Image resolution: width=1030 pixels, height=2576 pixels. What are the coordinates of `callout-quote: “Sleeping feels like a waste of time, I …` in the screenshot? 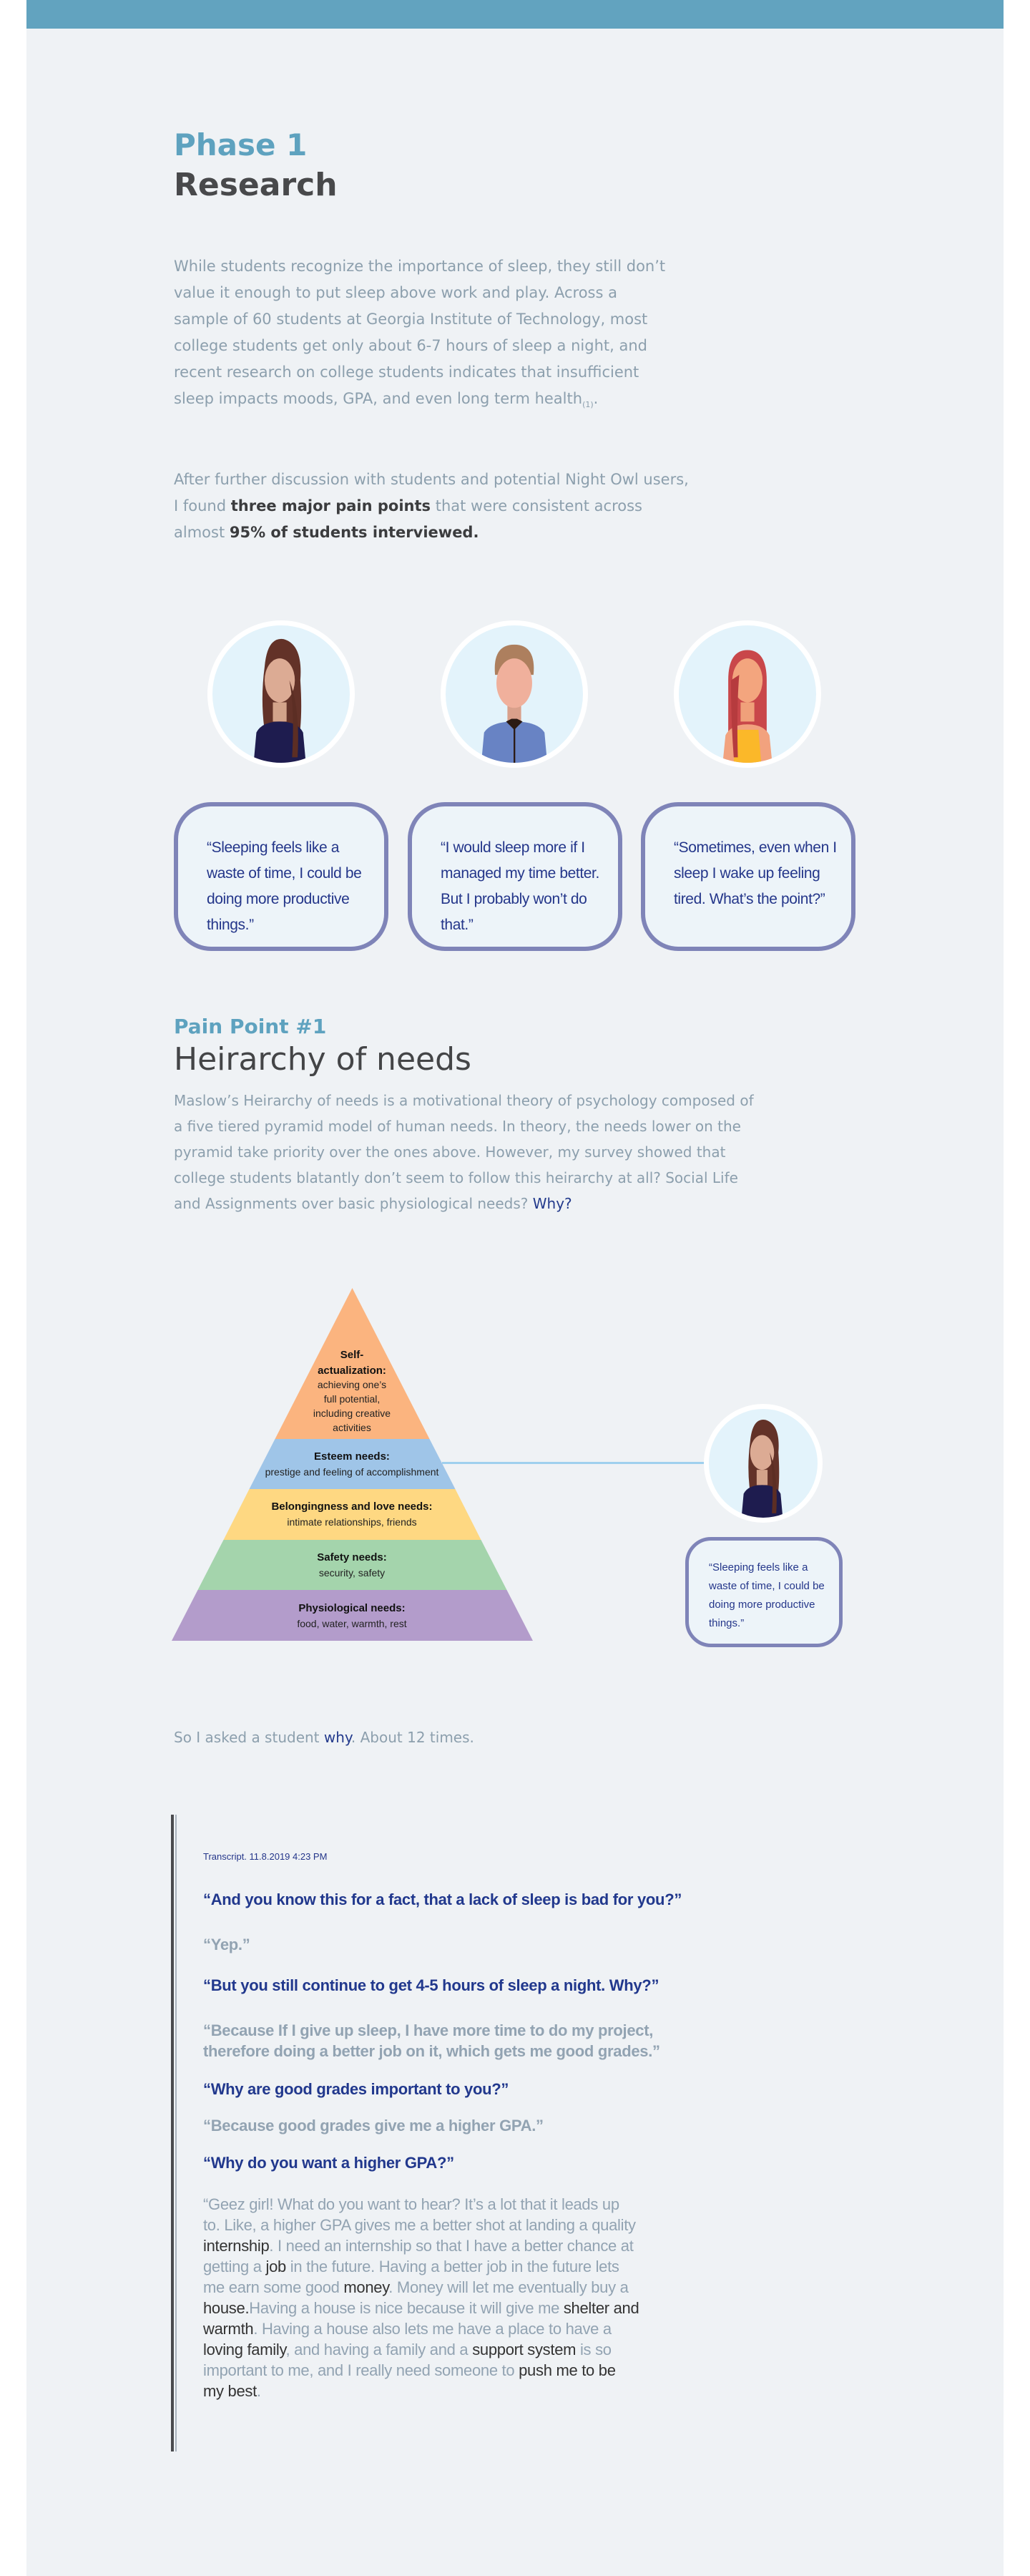 It's located at (764, 1592).